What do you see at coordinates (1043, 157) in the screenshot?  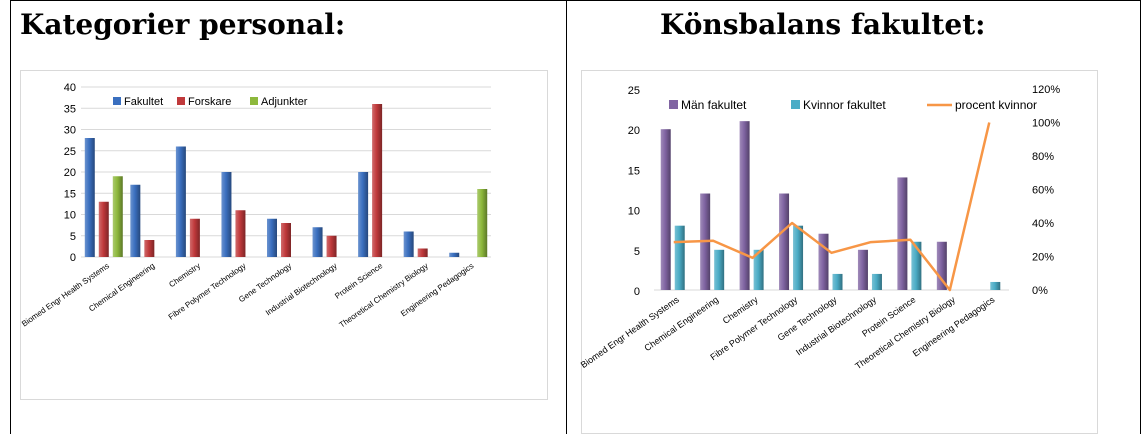 I see `y2-tick-label: 80%` at bounding box center [1043, 157].